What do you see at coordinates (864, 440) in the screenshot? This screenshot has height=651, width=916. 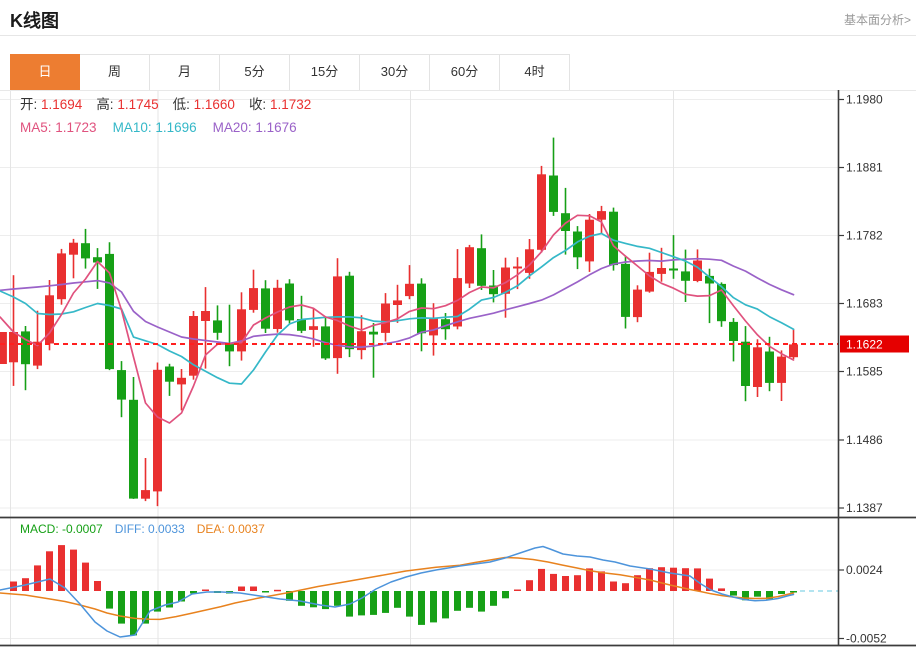 I see `svg-text: 1.1486` at bounding box center [864, 440].